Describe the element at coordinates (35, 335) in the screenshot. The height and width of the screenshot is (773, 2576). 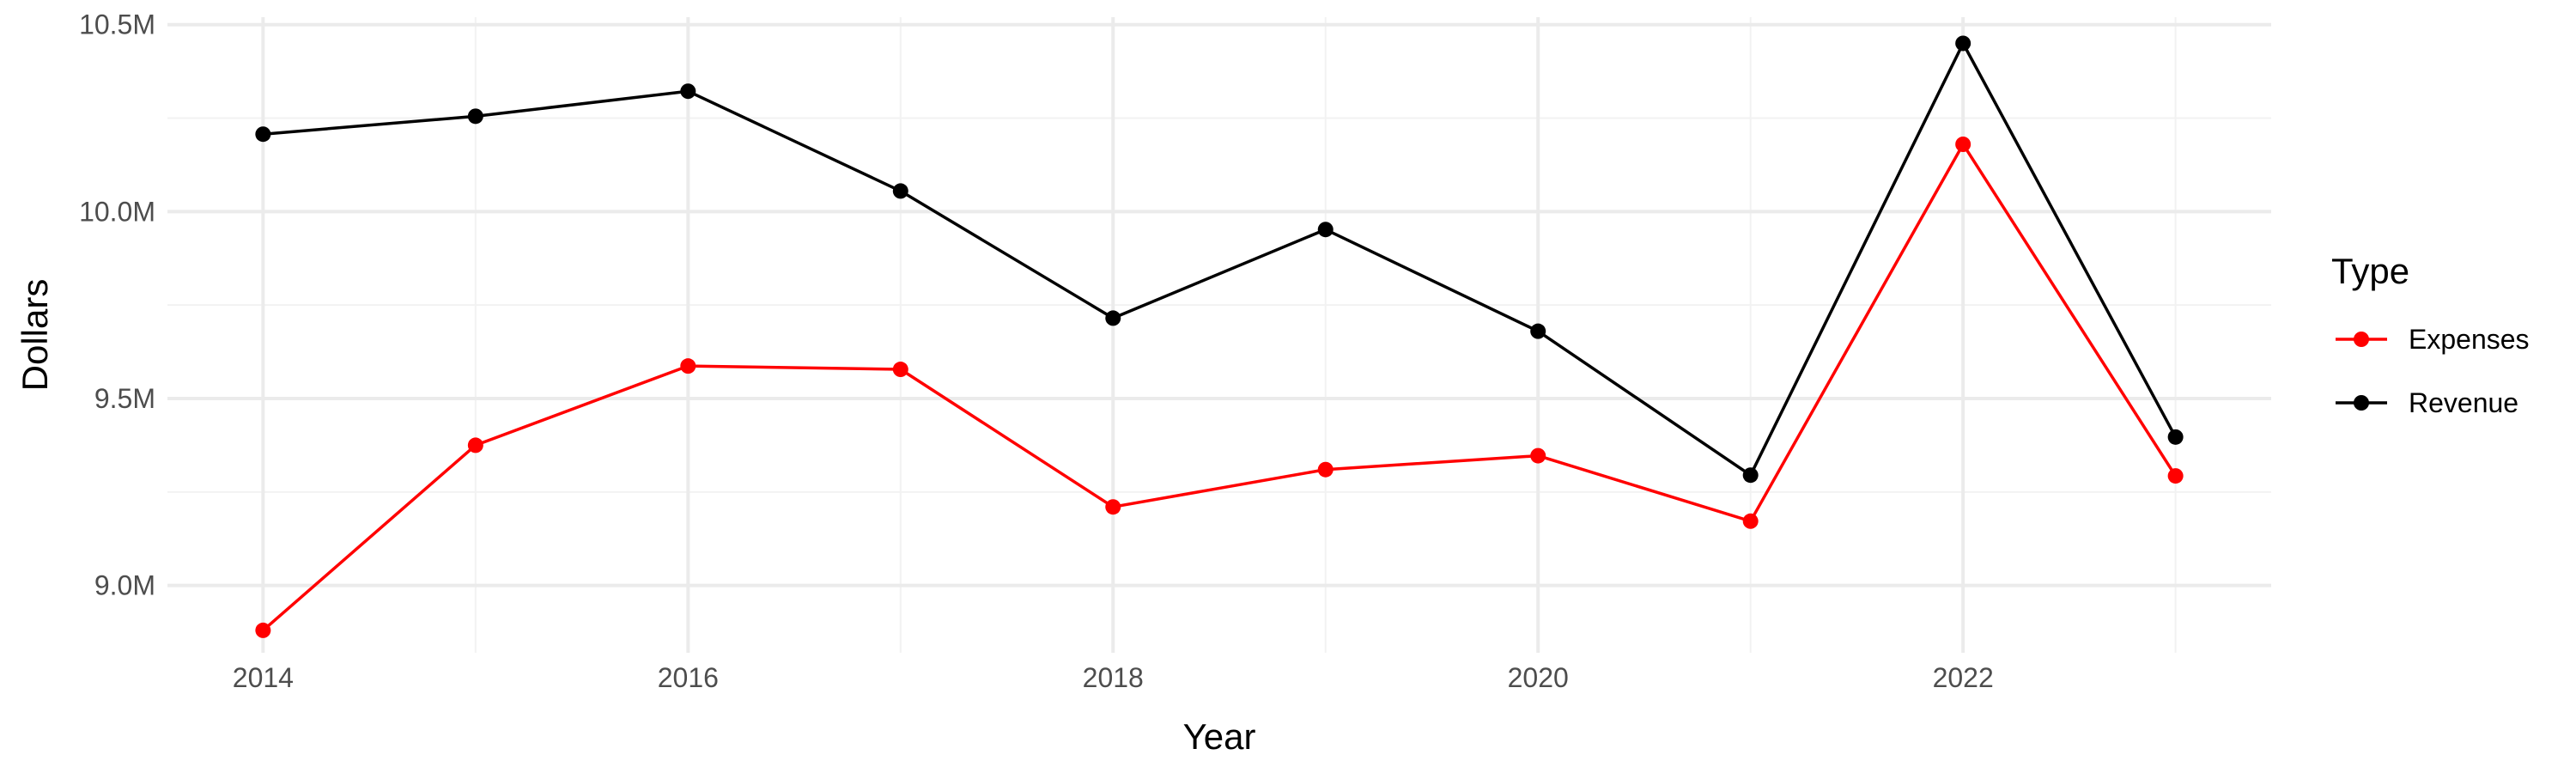
I see `y-axis-title: Dollars` at that location.